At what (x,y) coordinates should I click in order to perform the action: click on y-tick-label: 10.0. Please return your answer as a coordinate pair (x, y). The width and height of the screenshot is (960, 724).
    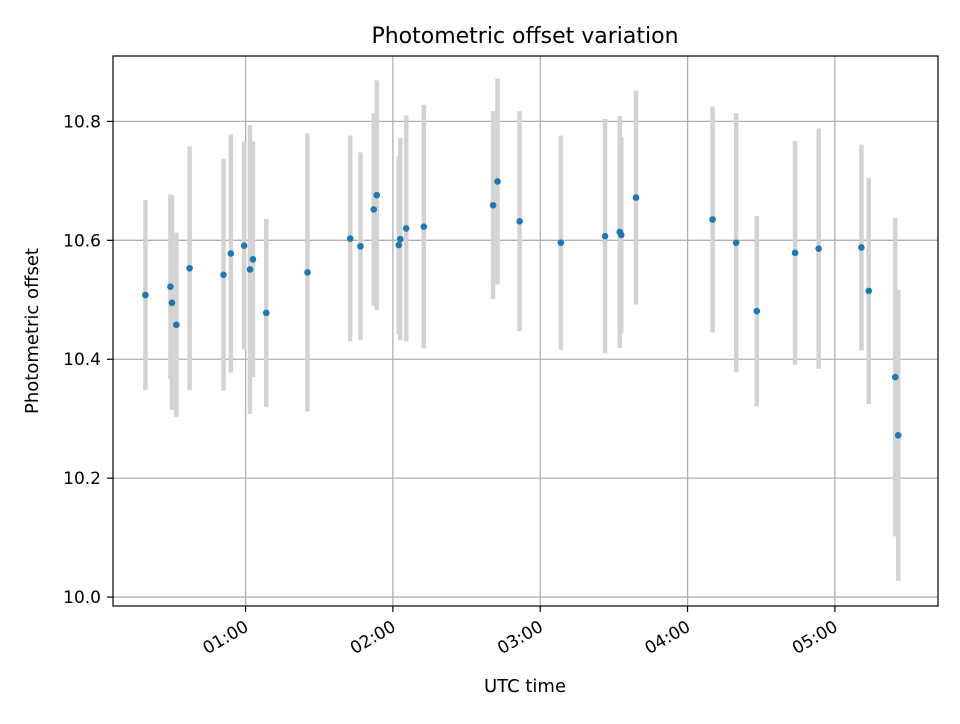
    Looking at the image, I should click on (82, 598).